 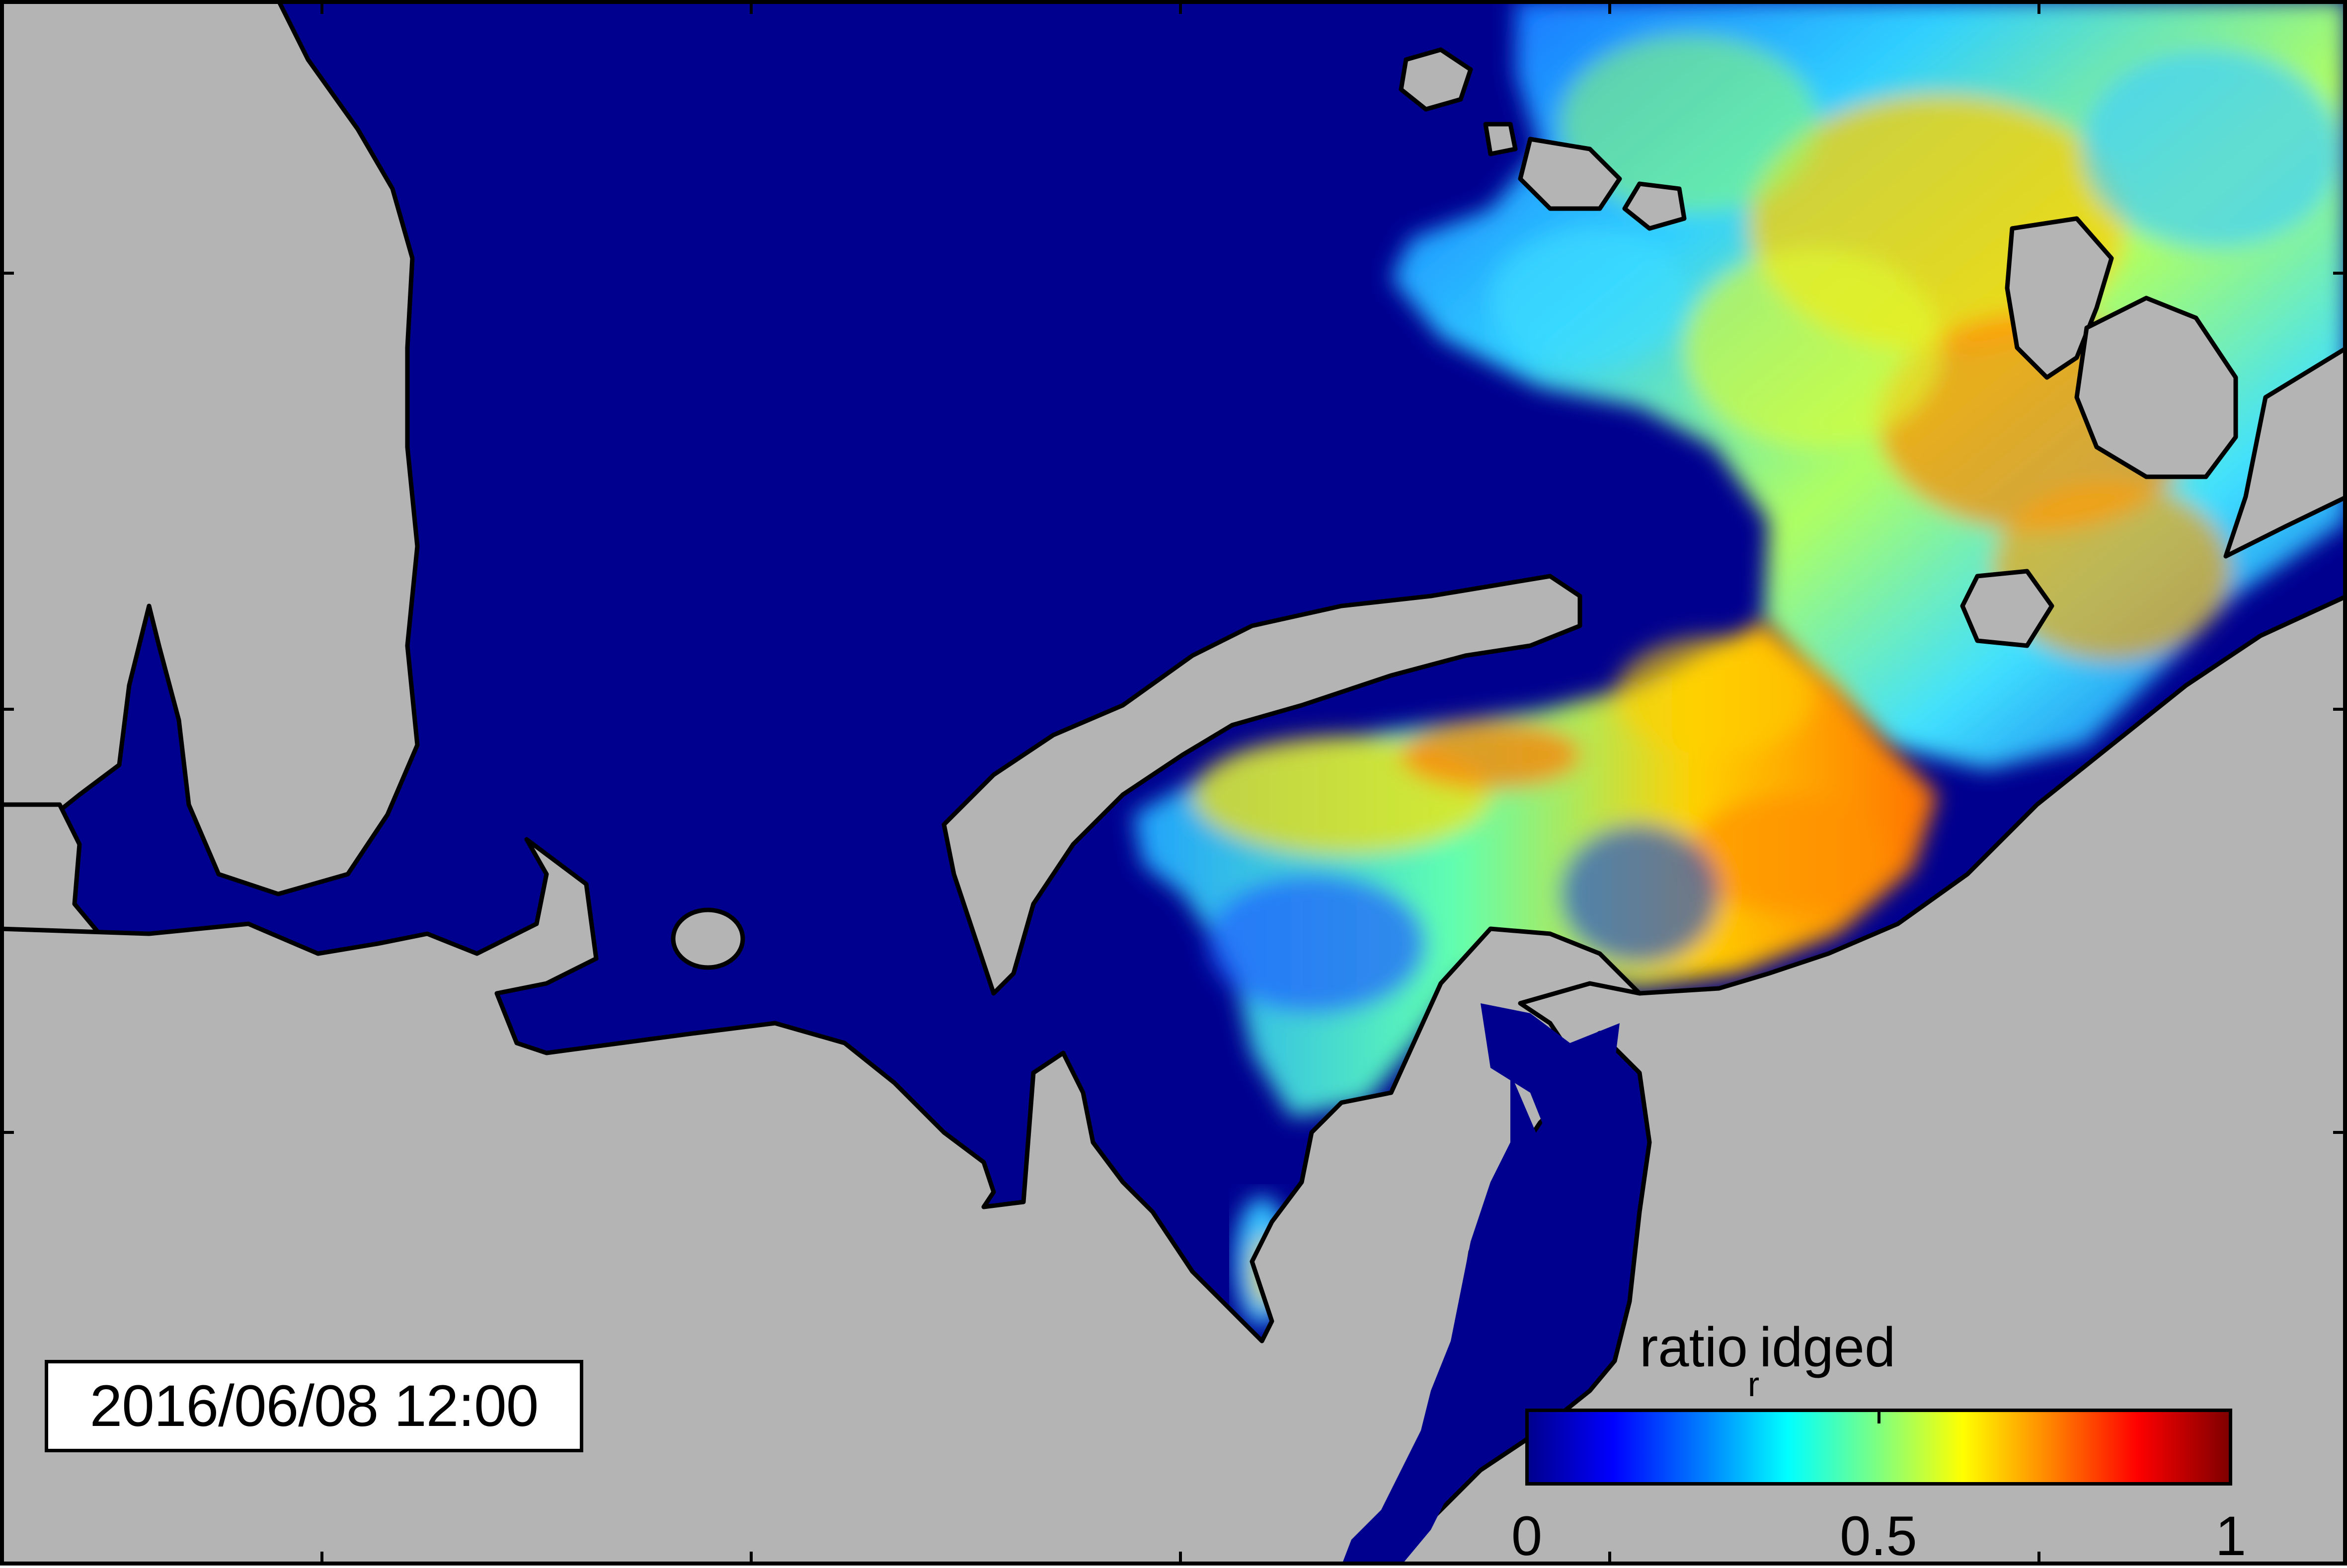 I want to click on land-west, so click(x=210, y=448).